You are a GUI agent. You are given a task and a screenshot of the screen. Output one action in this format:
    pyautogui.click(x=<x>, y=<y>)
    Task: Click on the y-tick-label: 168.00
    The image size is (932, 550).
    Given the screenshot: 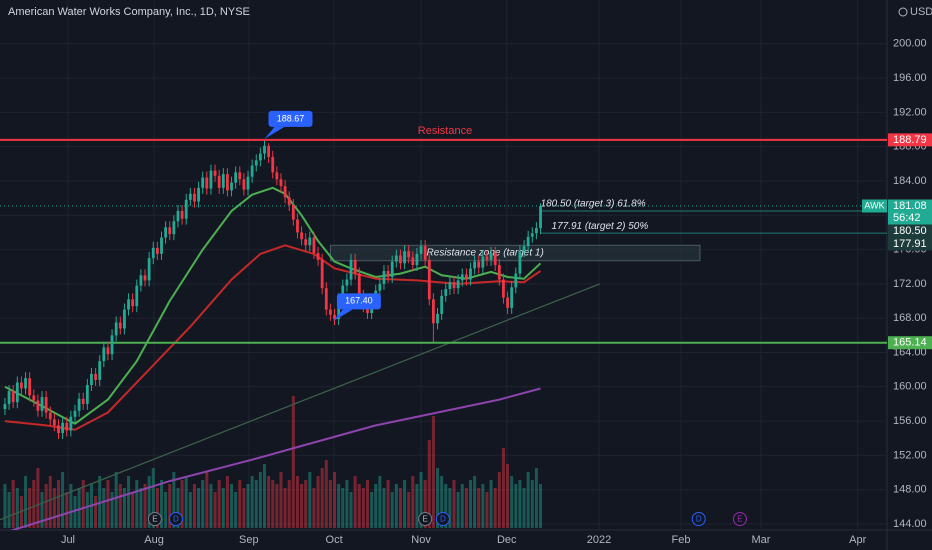 What is the action you would take?
    pyautogui.click(x=910, y=318)
    